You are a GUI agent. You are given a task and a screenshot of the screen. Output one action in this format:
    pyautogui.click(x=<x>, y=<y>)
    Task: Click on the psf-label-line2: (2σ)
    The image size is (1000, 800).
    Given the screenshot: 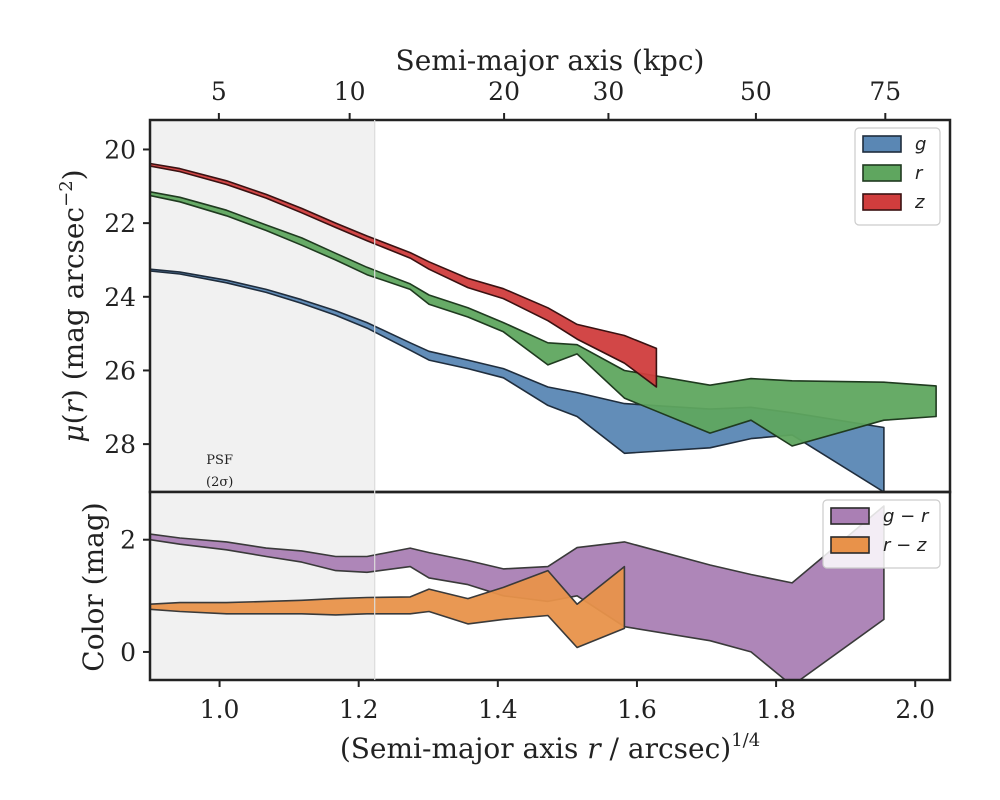 What is the action you would take?
    pyautogui.click(x=219, y=482)
    